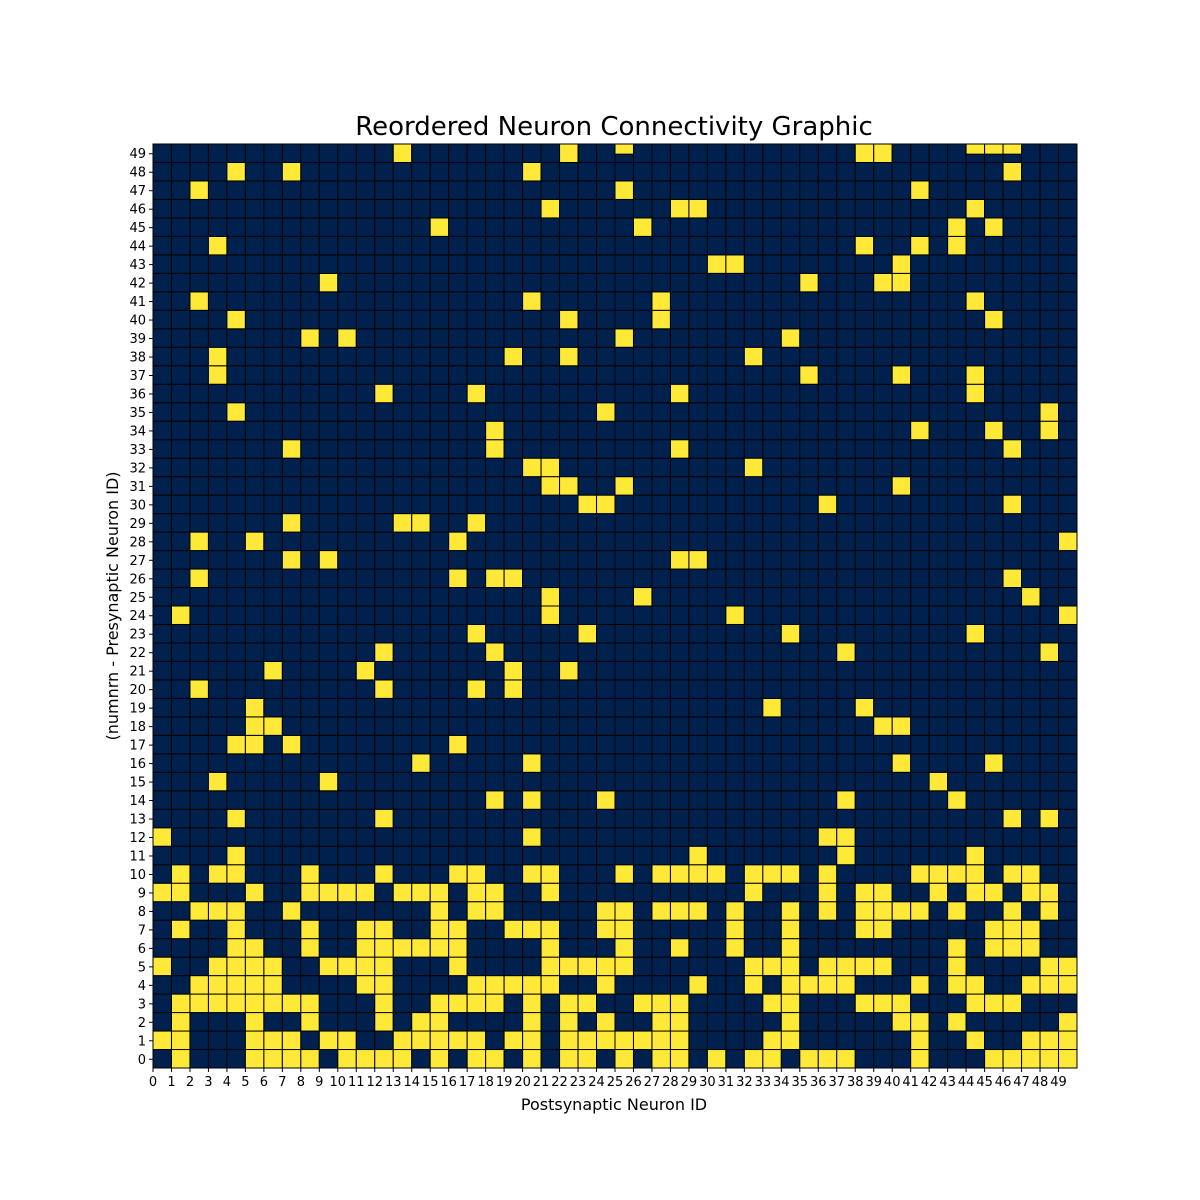 The height and width of the screenshot is (1200, 1200). What do you see at coordinates (374, 1082) in the screenshot?
I see `x-tick-label: 12` at bounding box center [374, 1082].